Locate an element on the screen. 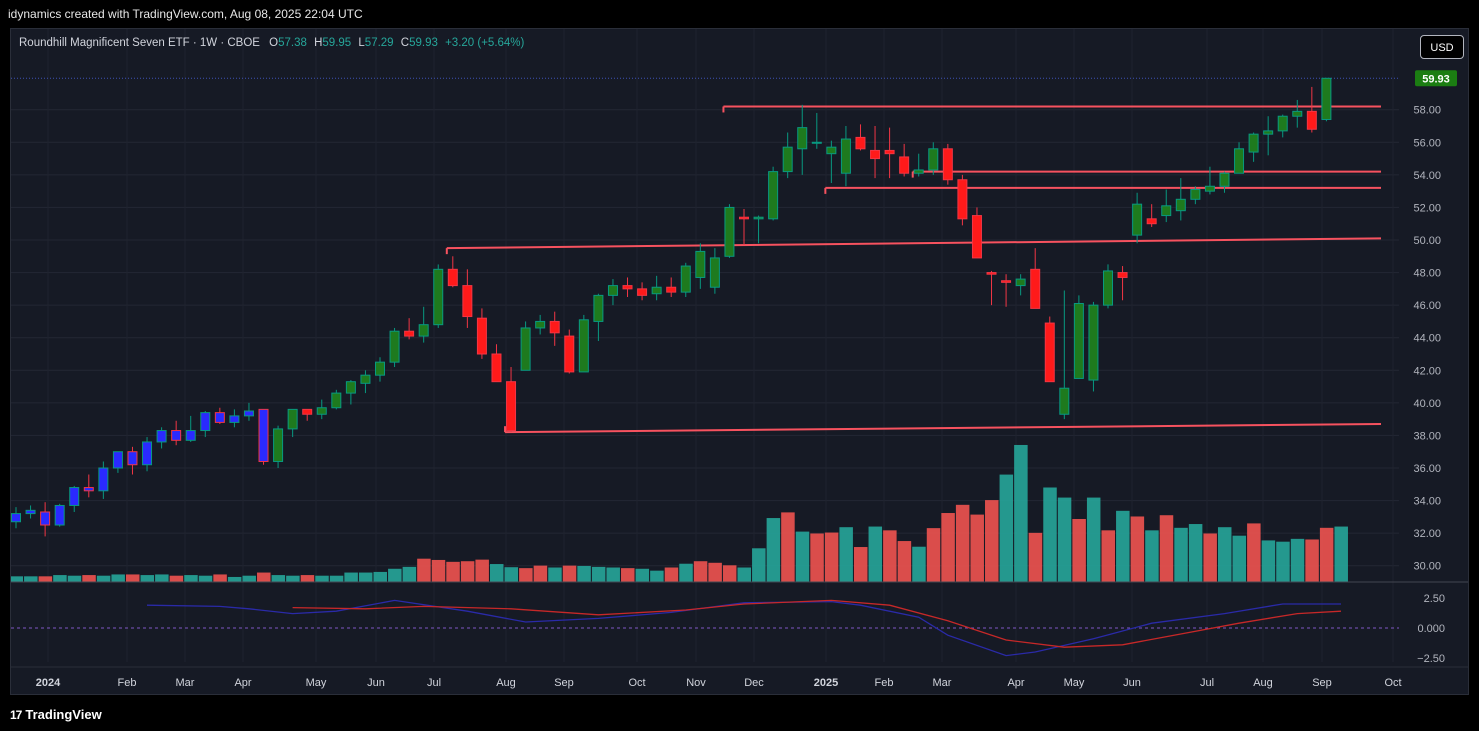 This screenshot has width=1479, height=731. currency-button: USD is located at coordinates (1442, 47).